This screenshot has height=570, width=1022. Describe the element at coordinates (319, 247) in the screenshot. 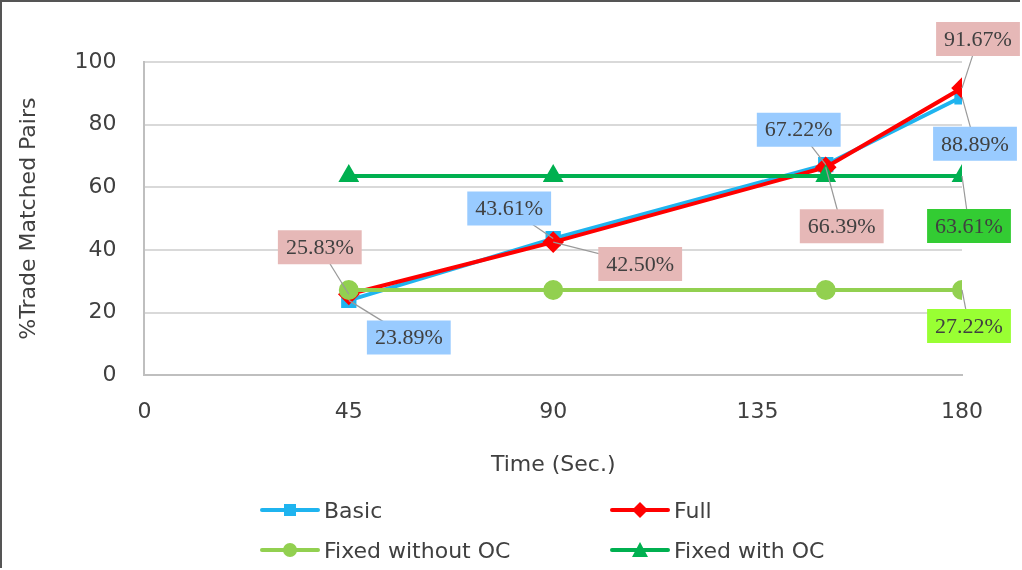

I see `data-label: 25.83%` at that location.